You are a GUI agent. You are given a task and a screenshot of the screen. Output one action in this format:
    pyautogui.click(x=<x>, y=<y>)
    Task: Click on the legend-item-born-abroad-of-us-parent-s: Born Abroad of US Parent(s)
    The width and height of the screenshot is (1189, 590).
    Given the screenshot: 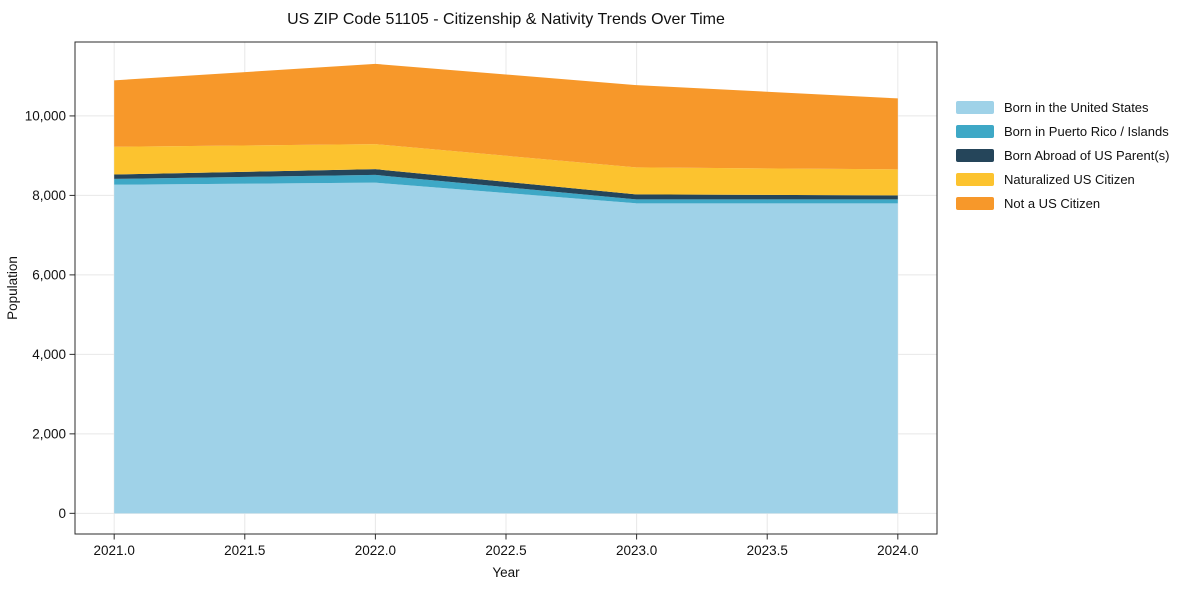 What is the action you would take?
    pyautogui.click(x=1062, y=155)
    